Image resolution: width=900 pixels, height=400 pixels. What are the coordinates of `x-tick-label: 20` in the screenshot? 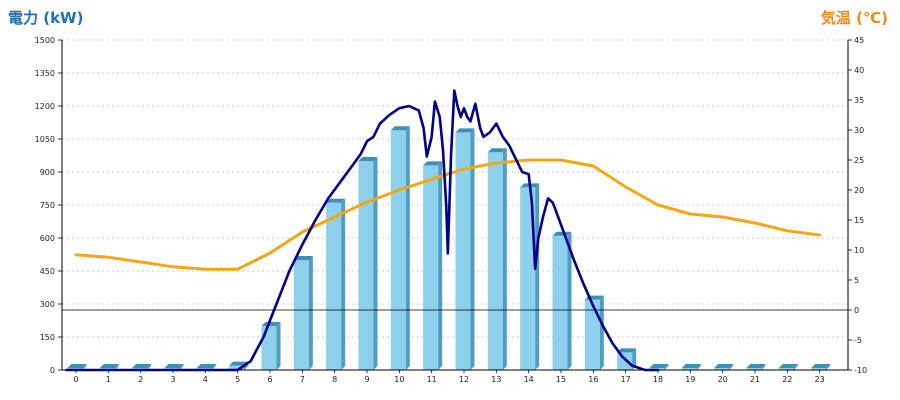 It's located at (723, 379).